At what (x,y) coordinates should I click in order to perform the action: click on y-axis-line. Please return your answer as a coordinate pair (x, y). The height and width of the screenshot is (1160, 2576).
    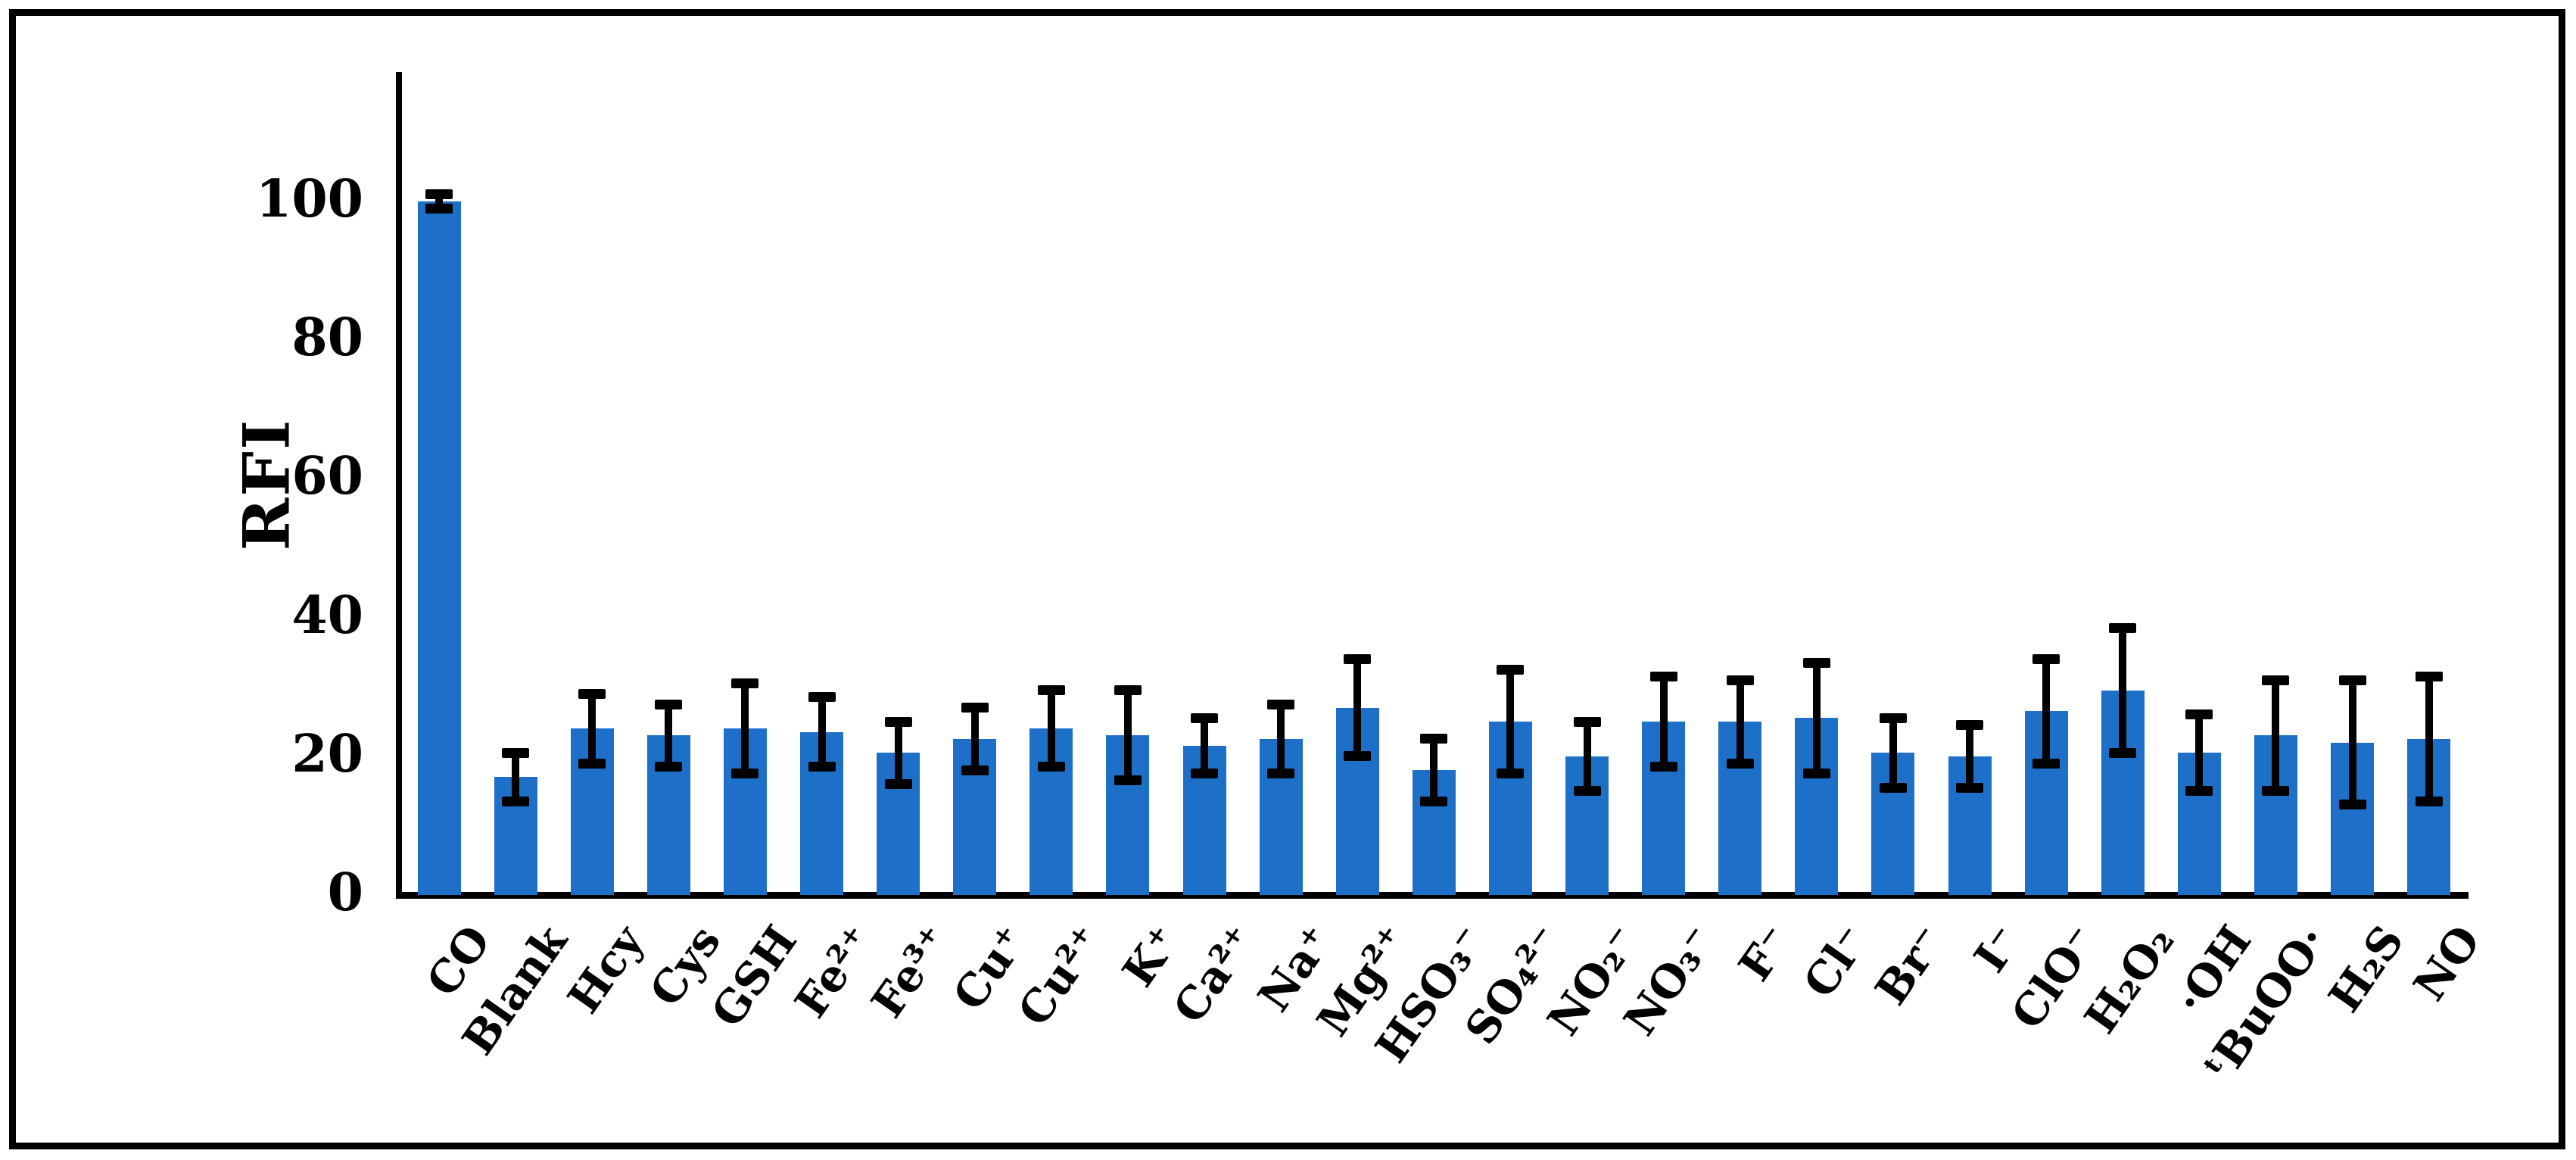
    Looking at the image, I should click on (399, 485).